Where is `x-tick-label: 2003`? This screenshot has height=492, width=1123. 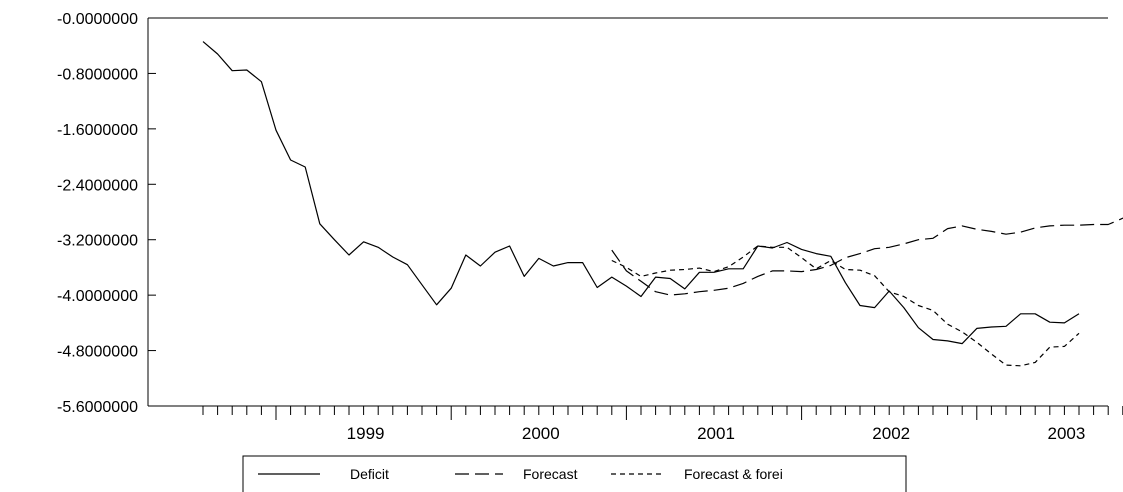 x-tick-label: 2003 is located at coordinates (1066, 433).